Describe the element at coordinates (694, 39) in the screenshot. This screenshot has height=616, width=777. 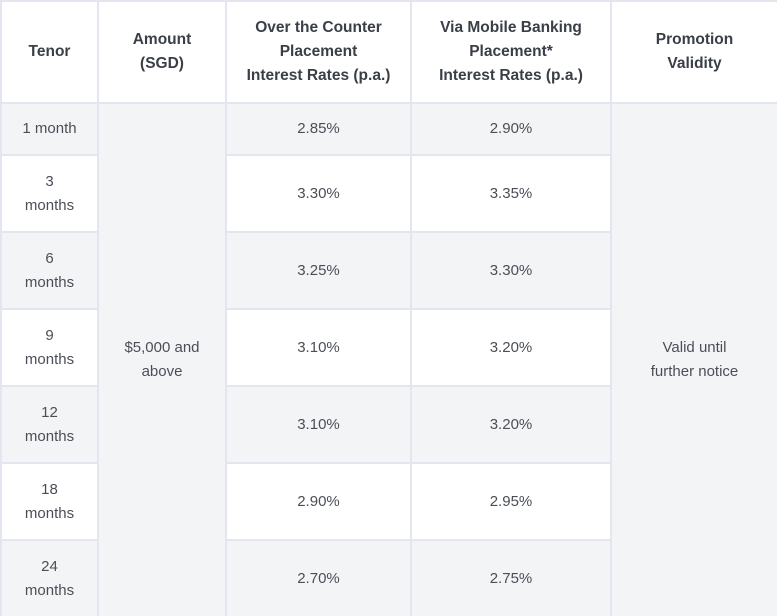
I see `header-promo-line-1: Promotion` at that location.